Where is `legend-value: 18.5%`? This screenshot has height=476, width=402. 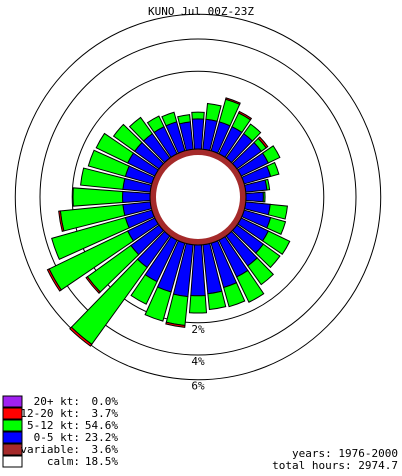
legend-value: 18.5% is located at coordinates (101, 461).